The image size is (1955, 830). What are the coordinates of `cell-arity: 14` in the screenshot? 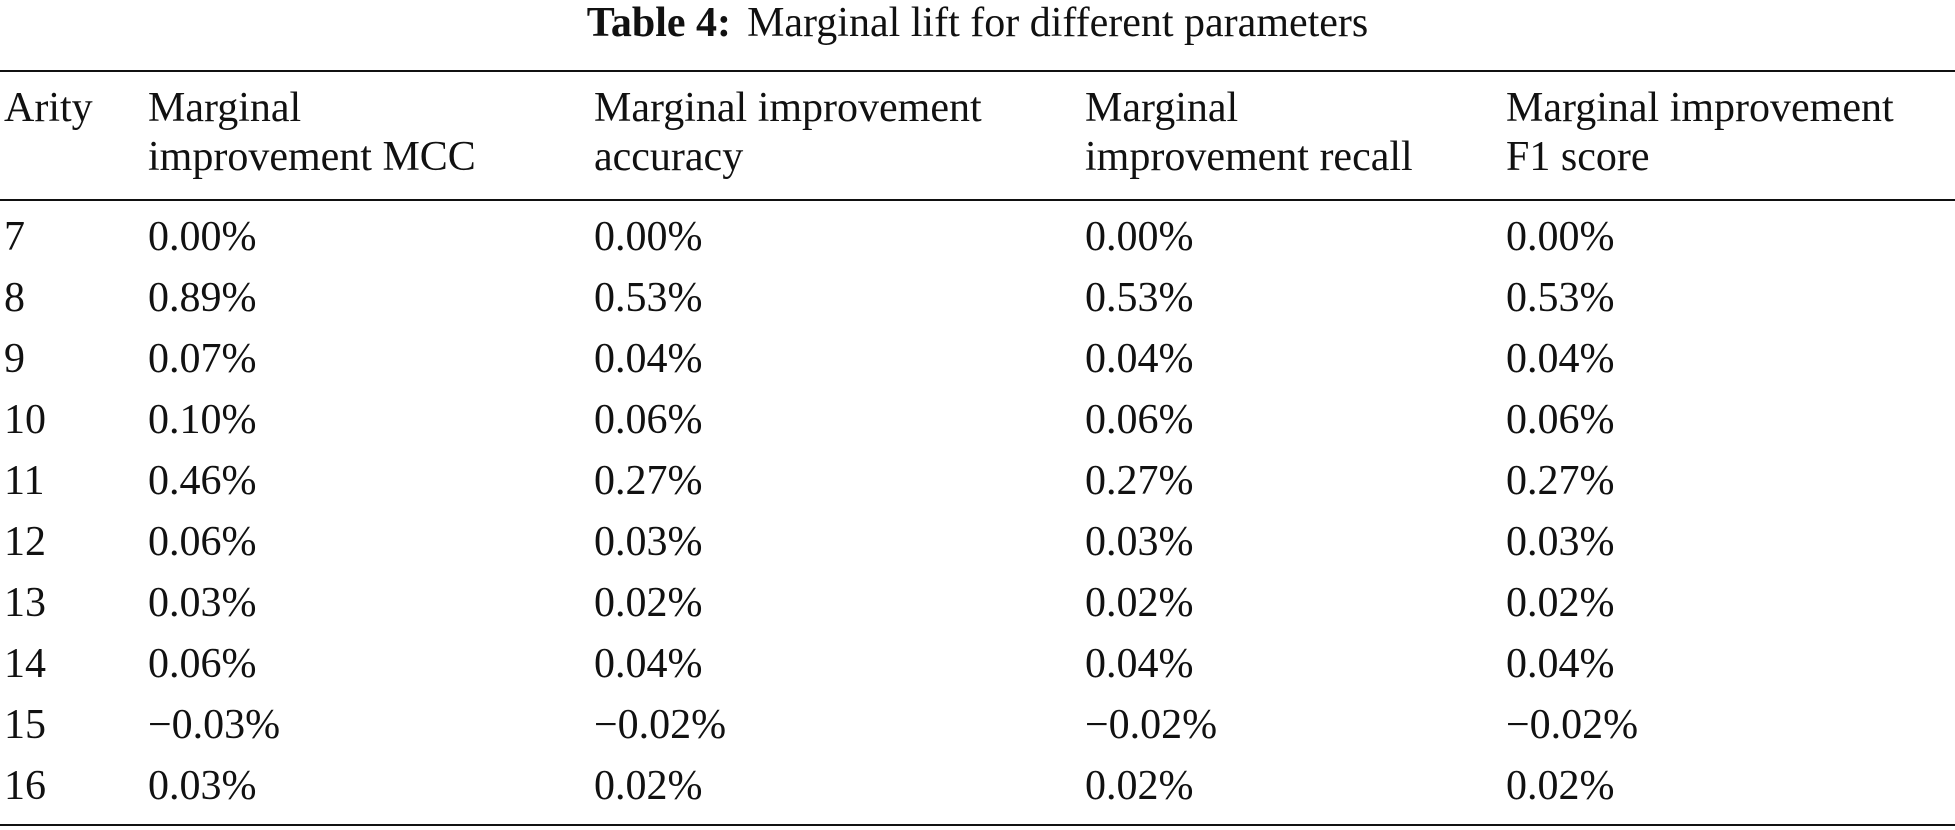 It's located at (25, 664).